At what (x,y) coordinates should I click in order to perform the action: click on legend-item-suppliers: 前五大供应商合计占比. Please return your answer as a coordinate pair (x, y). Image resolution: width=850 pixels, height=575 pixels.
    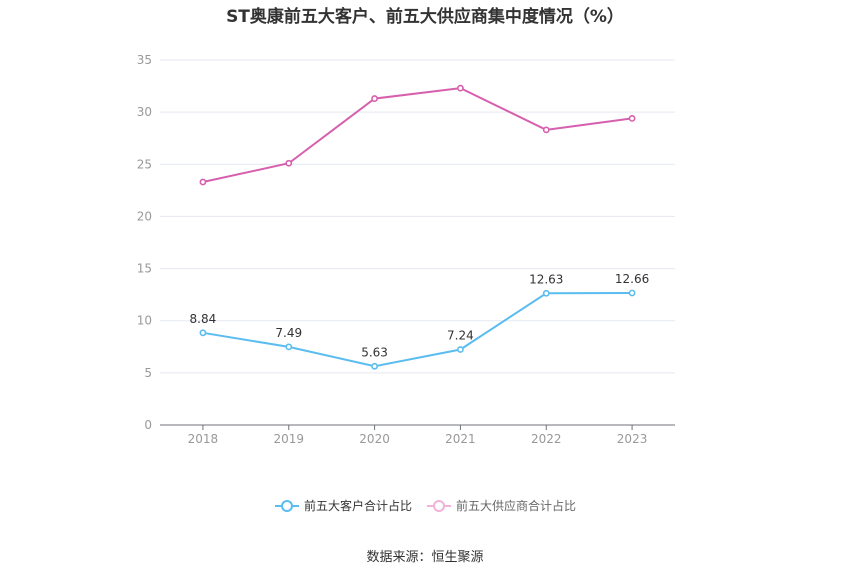
    Looking at the image, I should click on (501, 505).